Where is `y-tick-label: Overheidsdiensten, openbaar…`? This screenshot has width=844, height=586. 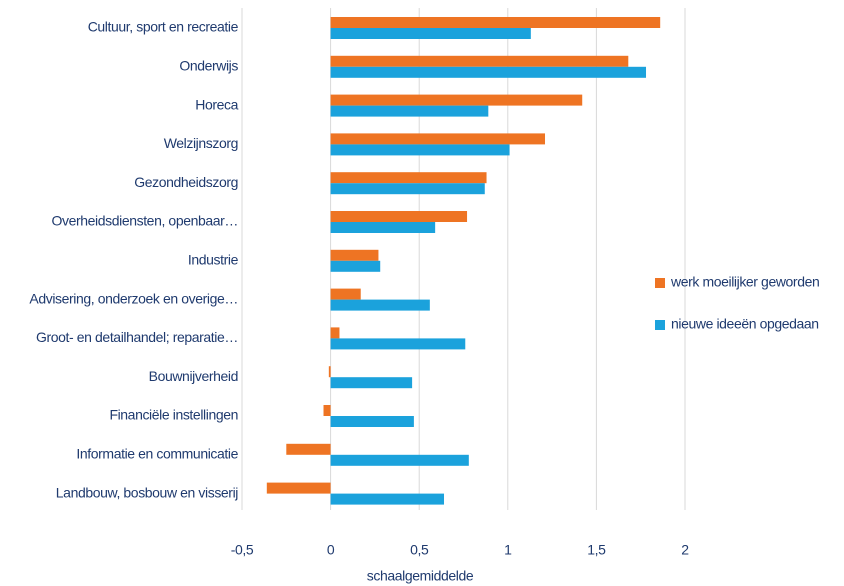 y-tick-label: Overheidsdiensten, openbaar… is located at coordinates (145, 221).